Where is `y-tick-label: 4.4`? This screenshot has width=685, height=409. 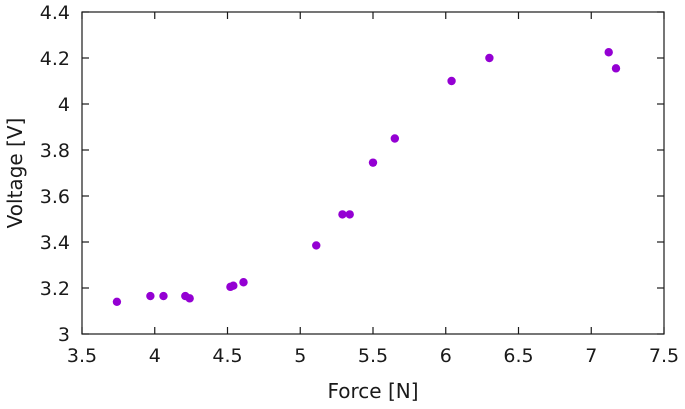
y-tick-label: 4.4 is located at coordinates (55, 13).